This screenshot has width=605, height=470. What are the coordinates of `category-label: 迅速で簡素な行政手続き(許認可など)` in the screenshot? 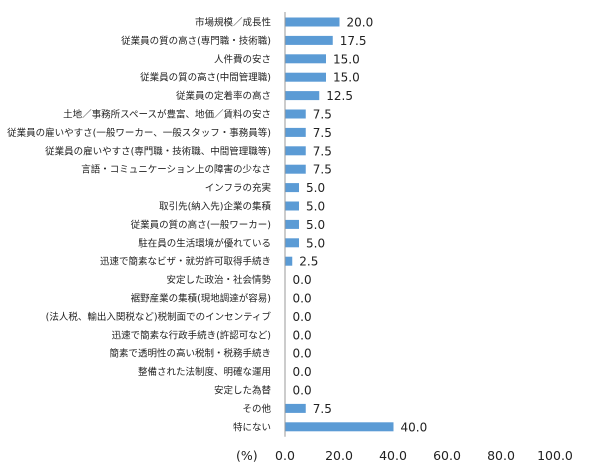 It's located at (191, 335).